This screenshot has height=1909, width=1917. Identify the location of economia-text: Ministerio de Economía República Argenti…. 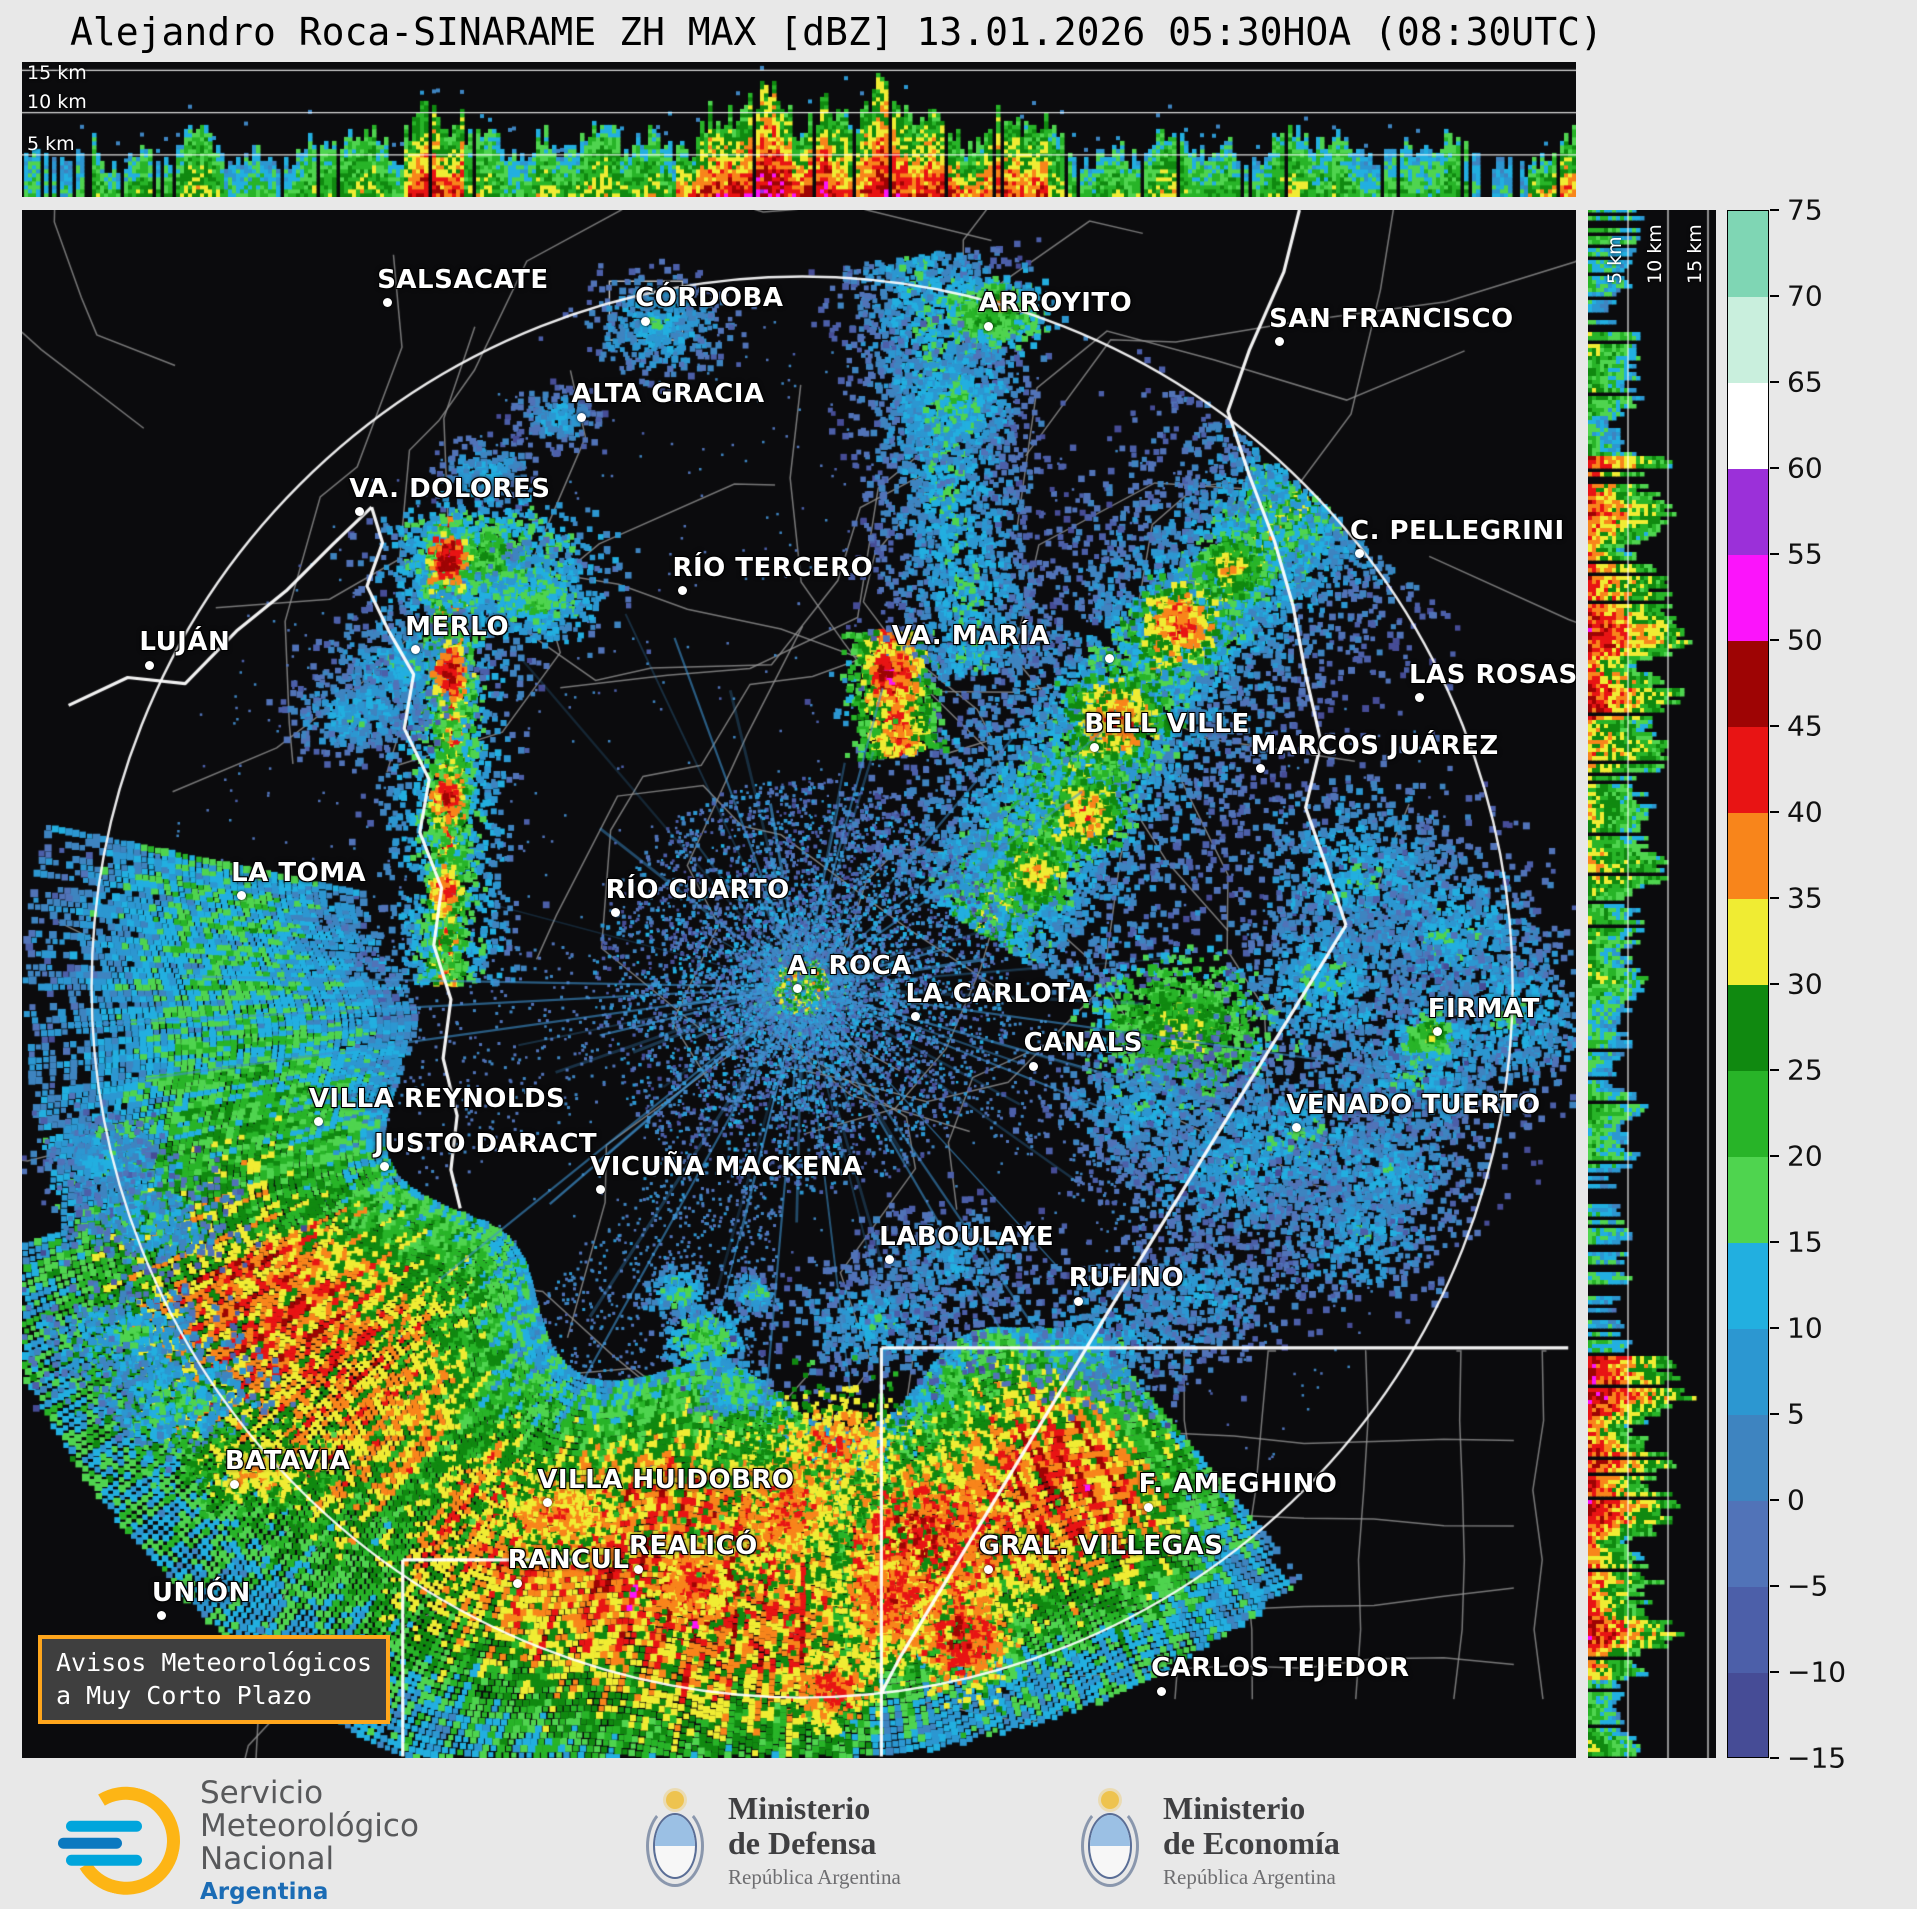
(1251, 1840).